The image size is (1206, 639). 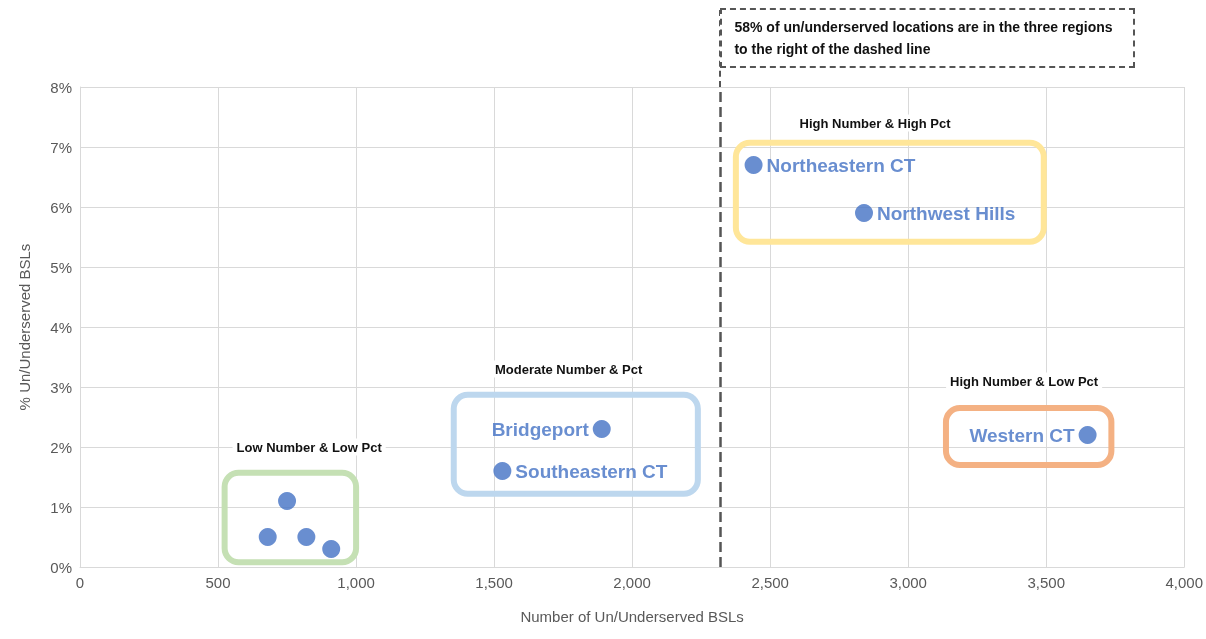 What do you see at coordinates (61, 267) in the screenshot?
I see `y-tick-label: 5%` at bounding box center [61, 267].